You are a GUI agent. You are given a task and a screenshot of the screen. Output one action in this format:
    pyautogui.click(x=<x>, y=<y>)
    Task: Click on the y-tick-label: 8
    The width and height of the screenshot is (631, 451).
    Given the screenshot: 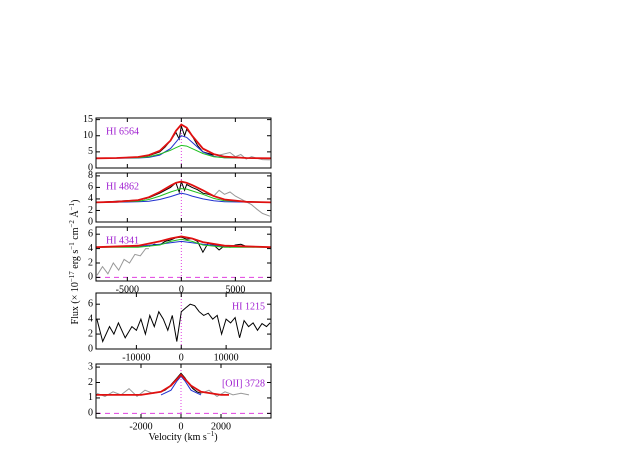 What is the action you would take?
    pyautogui.click(x=90, y=175)
    